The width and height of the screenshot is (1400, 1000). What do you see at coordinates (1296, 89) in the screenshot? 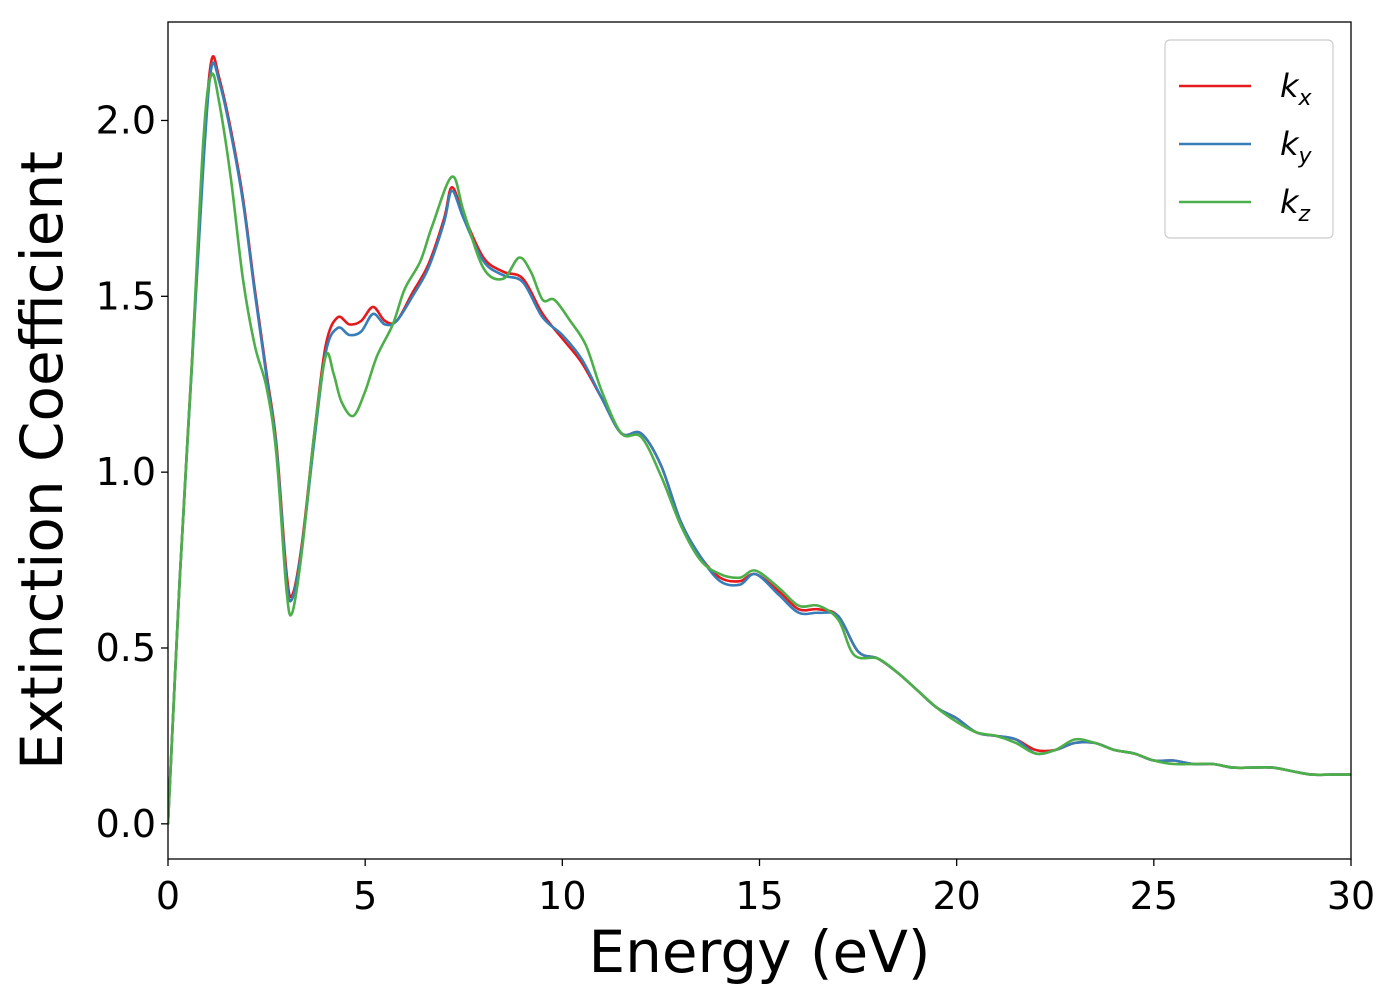
I see `legend-label: kx` at bounding box center [1296, 89].